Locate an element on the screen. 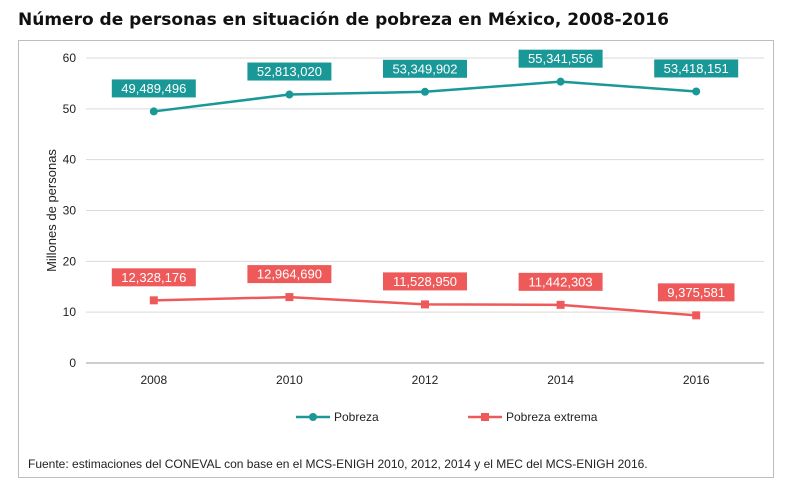 Image resolution: width=792 pixels, height=494 pixels. x-tick-label: 2016 is located at coordinates (696, 380).